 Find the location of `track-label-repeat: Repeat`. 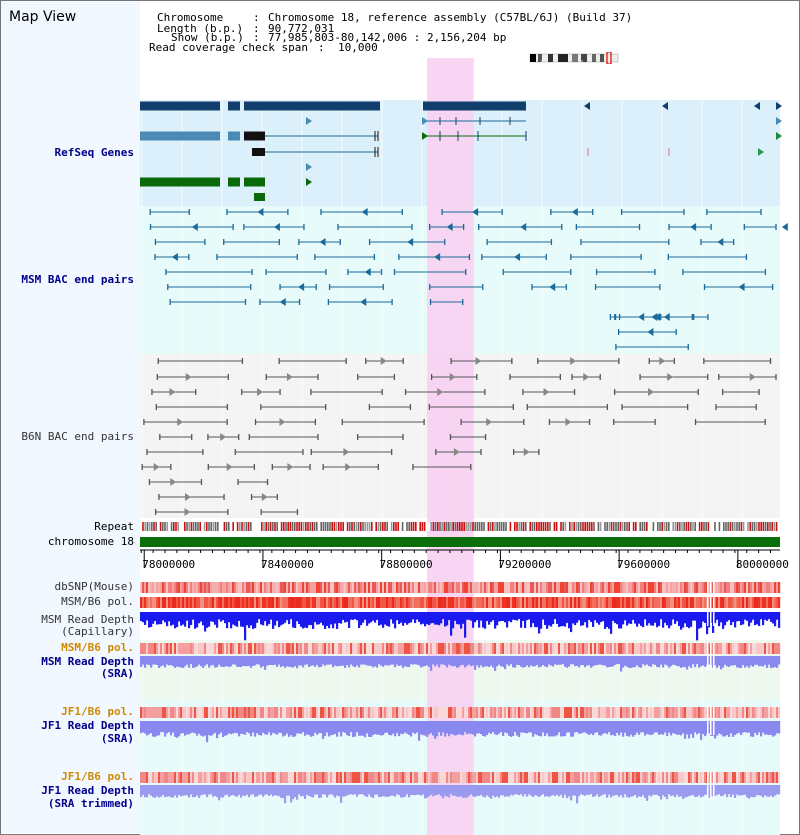

track-label-repeat: Repeat is located at coordinates (114, 526).